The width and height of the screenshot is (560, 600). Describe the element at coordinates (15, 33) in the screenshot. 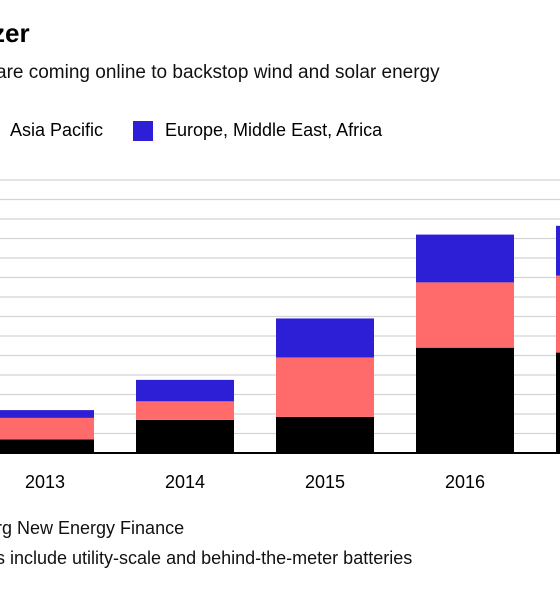

I see `chart-title: zer` at that location.